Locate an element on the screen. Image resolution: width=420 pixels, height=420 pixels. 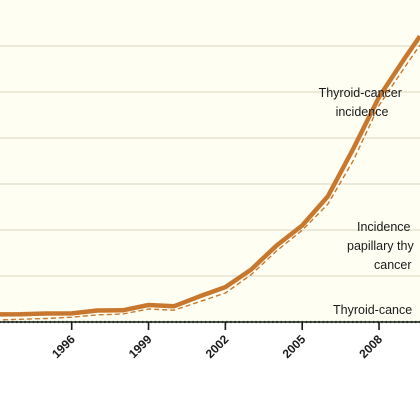
x-tick-label: 2005 is located at coordinates (294, 346).